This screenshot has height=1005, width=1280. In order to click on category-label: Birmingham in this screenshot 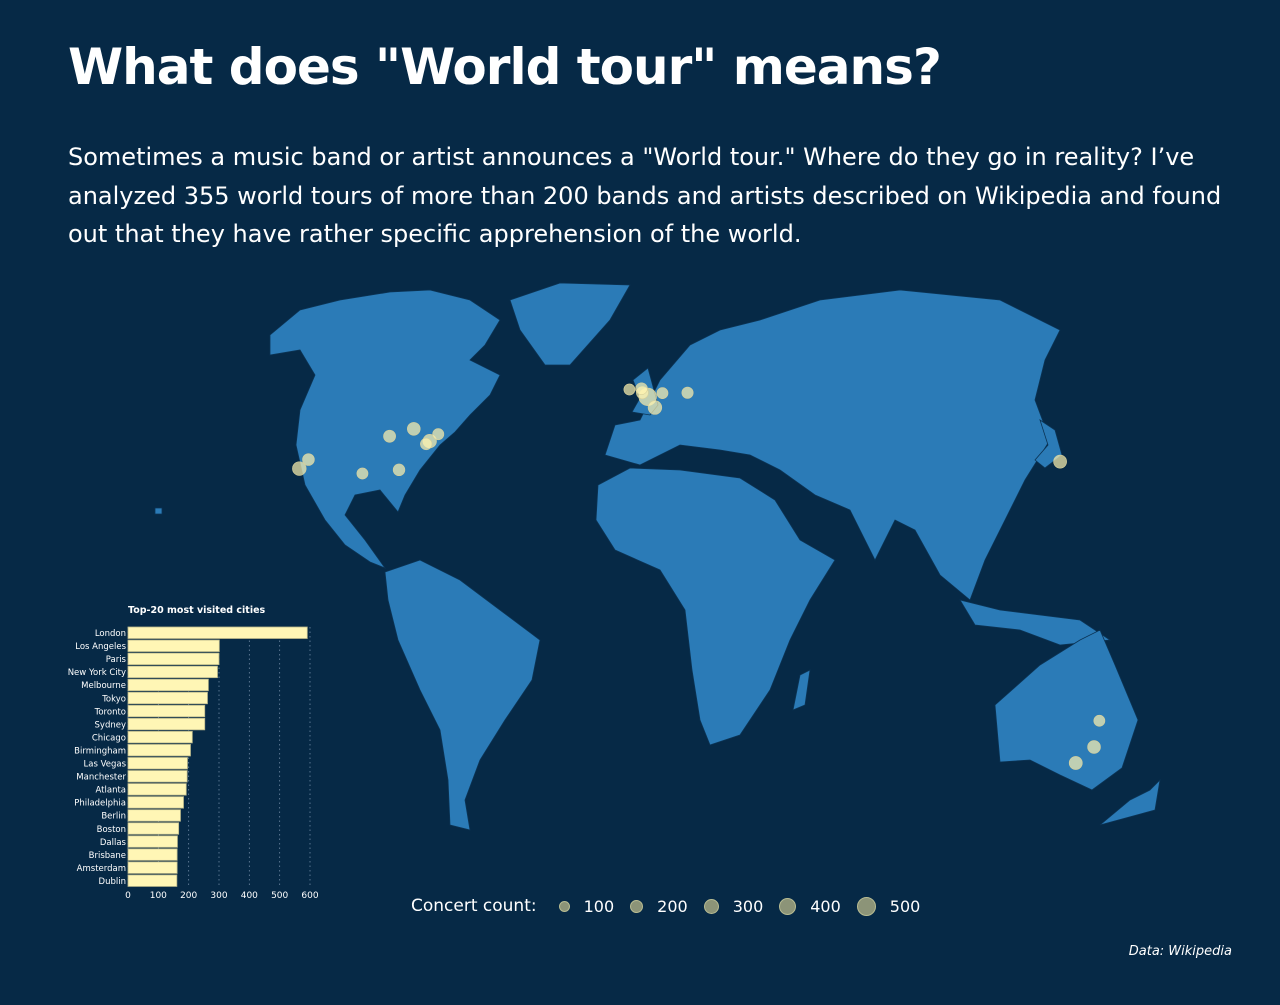, I will do `click(100, 751)`.